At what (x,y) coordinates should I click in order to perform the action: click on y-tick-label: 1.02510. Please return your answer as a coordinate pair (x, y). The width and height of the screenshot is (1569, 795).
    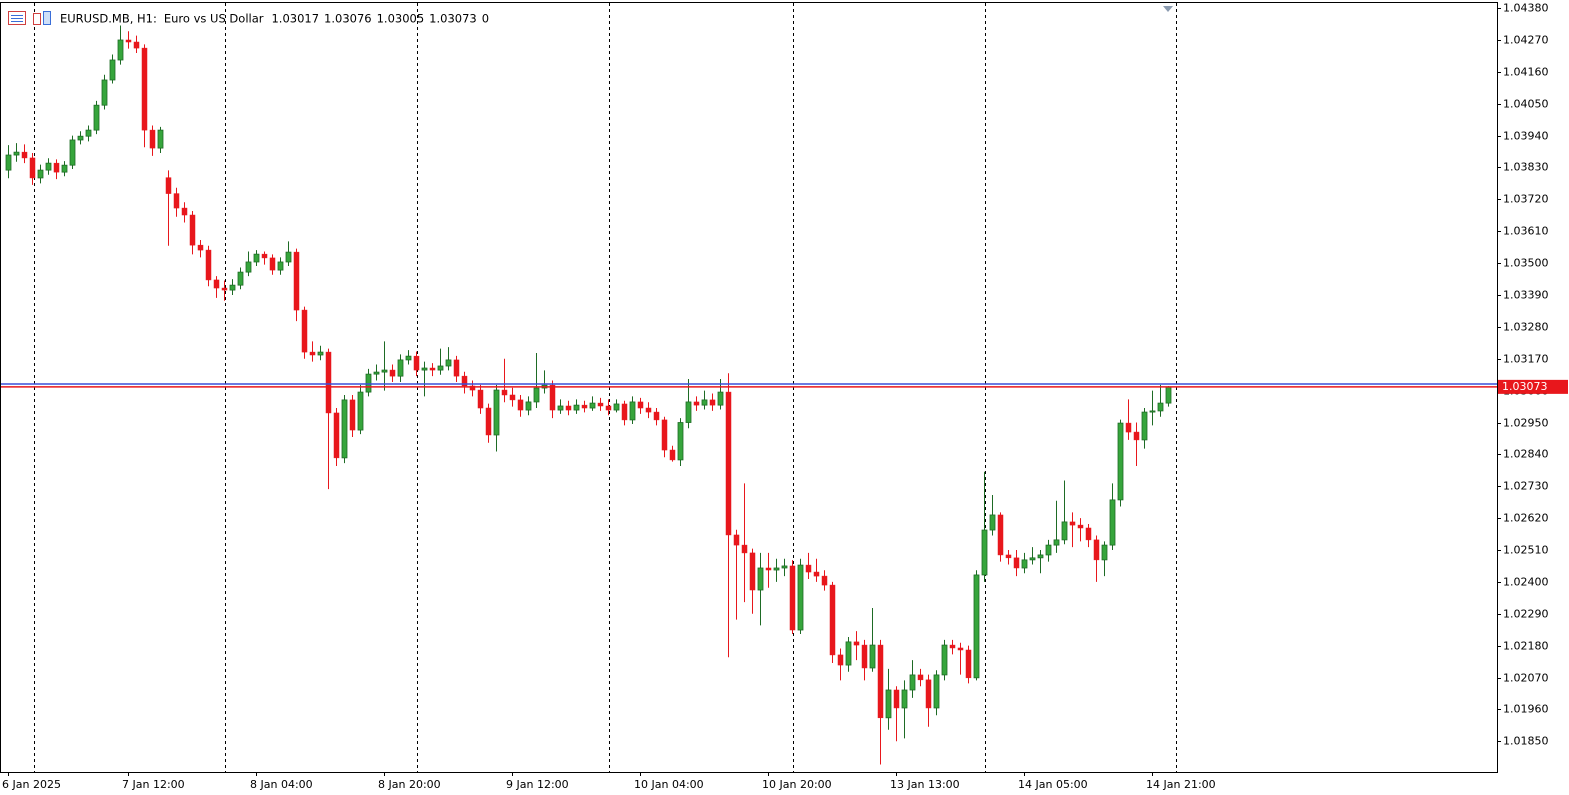
    Looking at the image, I should click on (1526, 550).